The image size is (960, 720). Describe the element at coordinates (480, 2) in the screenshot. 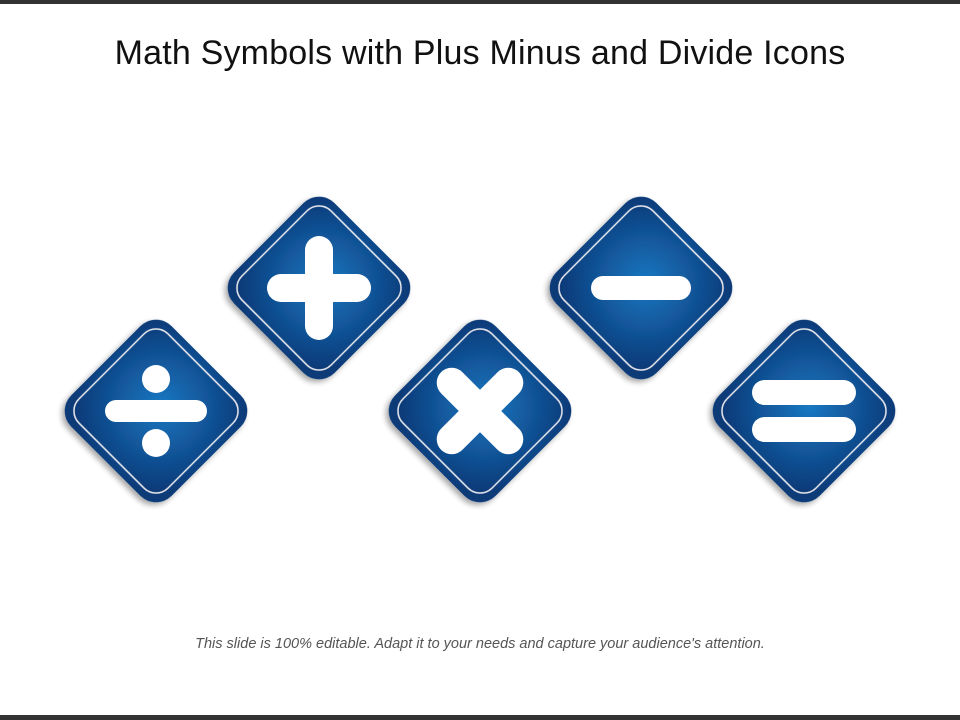

I see `top-border-bar` at that location.